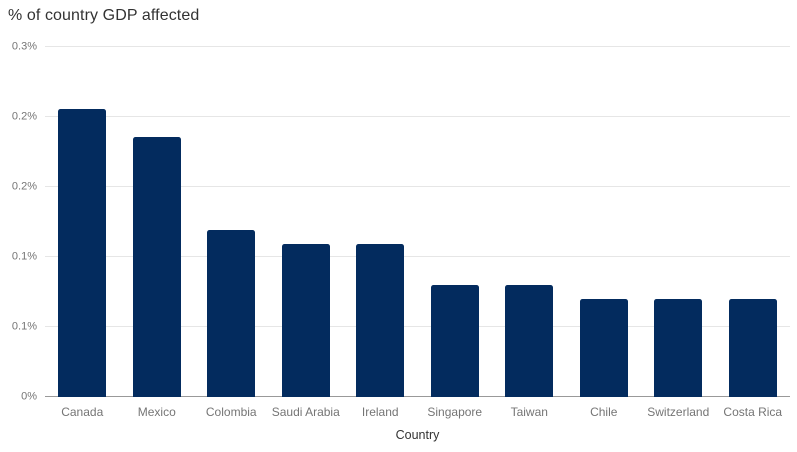 The image size is (797, 452). I want to click on bar-canada, so click(82, 252).